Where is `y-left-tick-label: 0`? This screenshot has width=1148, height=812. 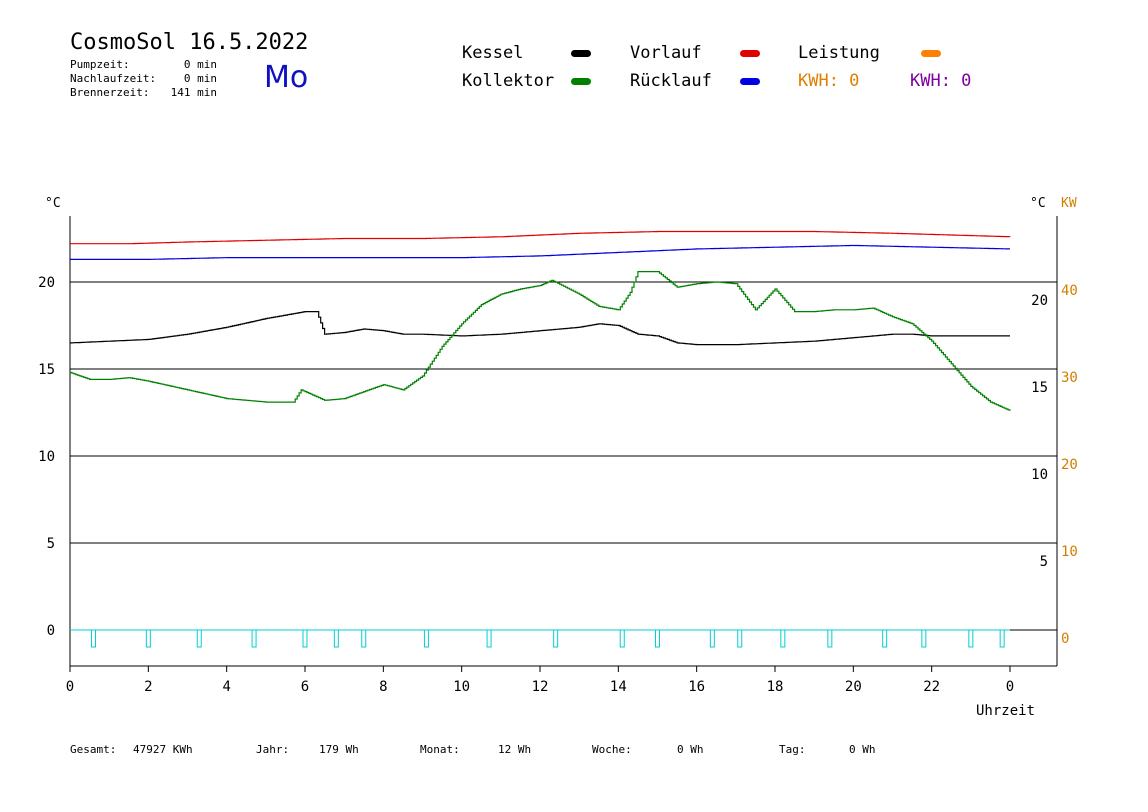 y-left-tick-label: 0 is located at coordinates (51, 631).